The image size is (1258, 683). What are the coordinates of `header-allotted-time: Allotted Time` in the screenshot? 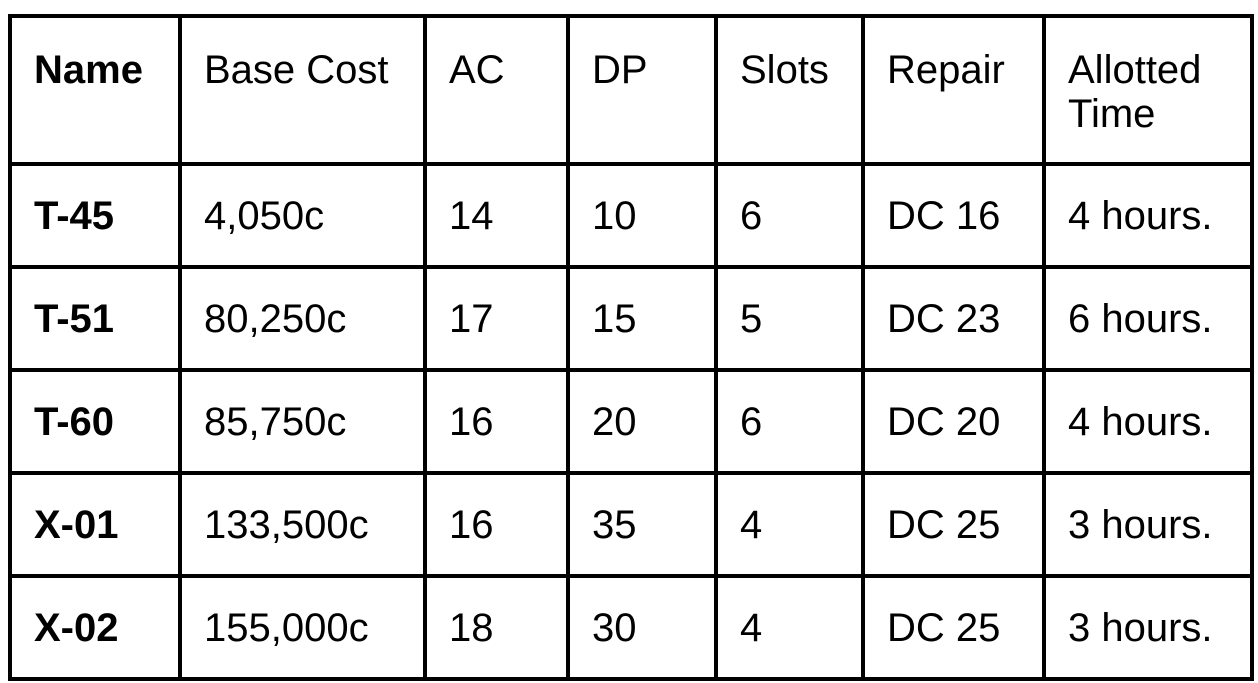 It's located at (1148, 90).